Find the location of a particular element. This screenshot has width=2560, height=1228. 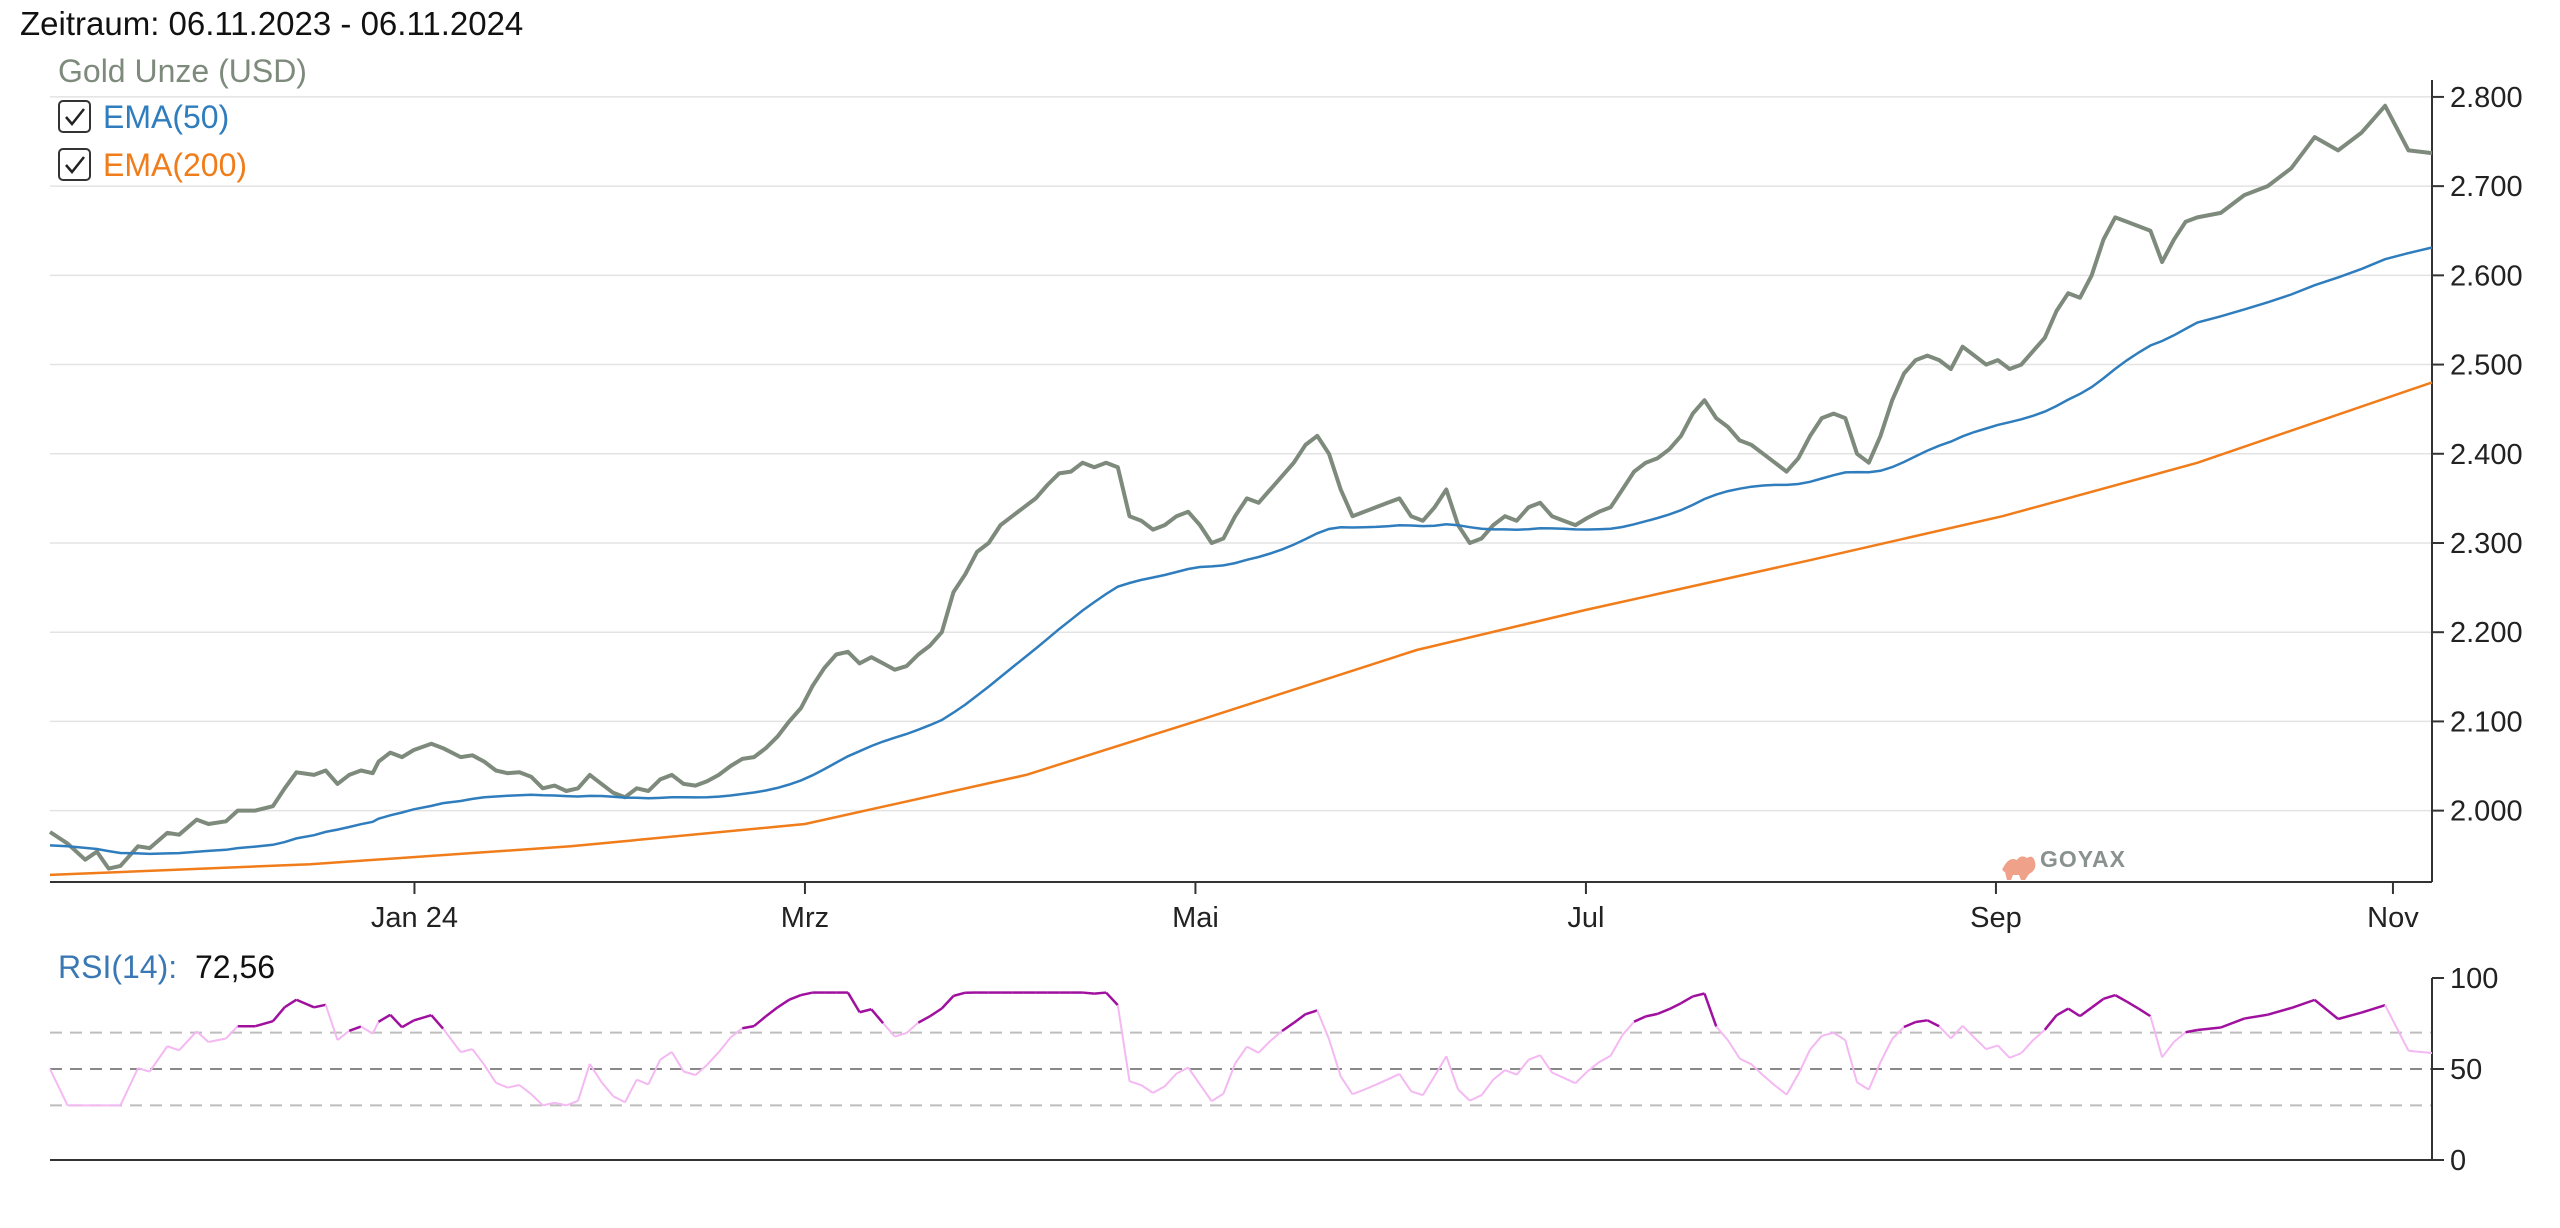

rsi-tick-label: 0 is located at coordinates (2458, 1161).